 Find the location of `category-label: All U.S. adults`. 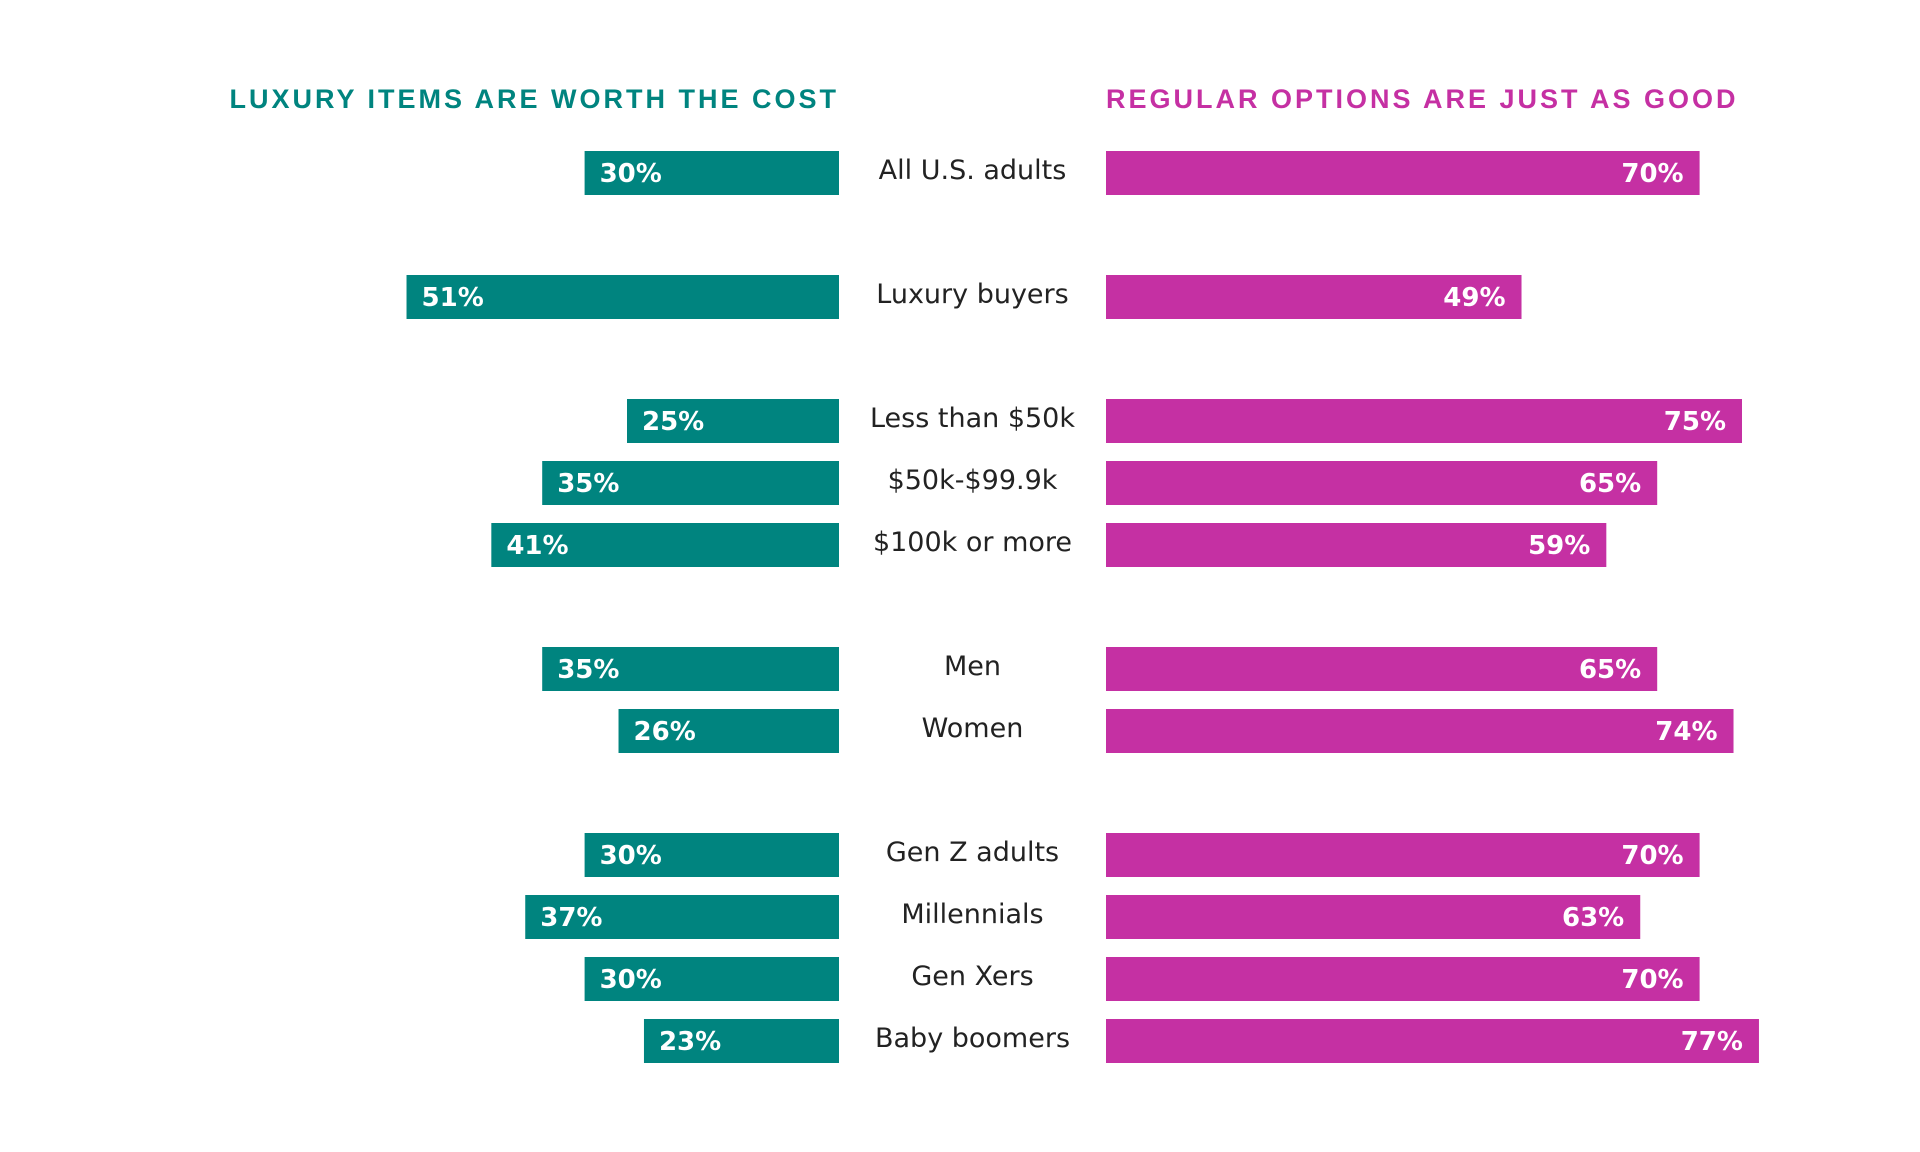

category-label: All U.S. adults is located at coordinates (973, 170).